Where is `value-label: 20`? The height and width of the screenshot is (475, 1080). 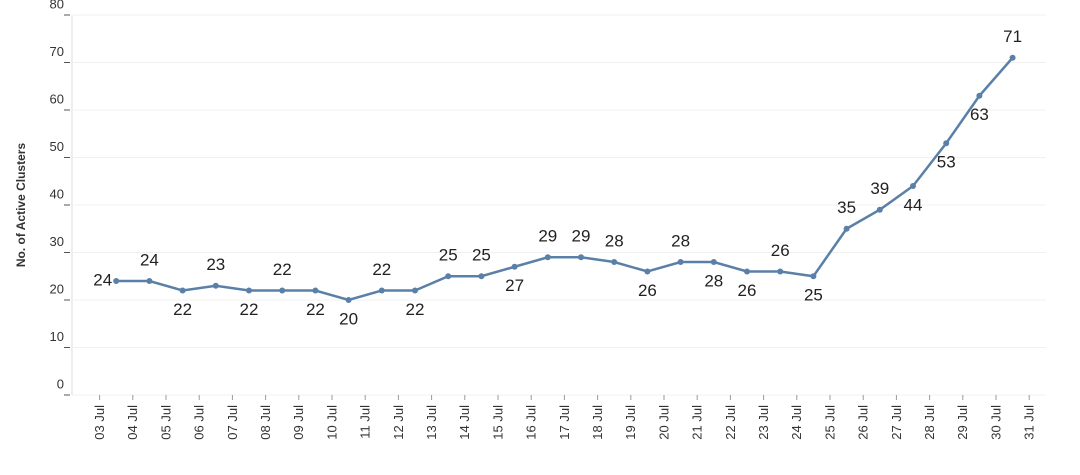
value-label: 20 is located at coordinates (348, 318).